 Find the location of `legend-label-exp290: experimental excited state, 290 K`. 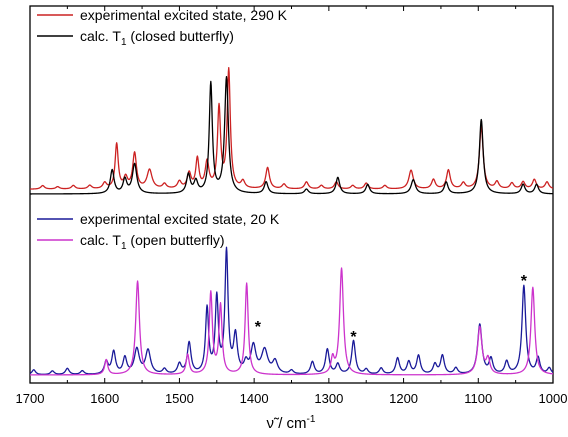

legend-label-exp290: experimental excited state, 290 K is located at coordinates (184, 15).